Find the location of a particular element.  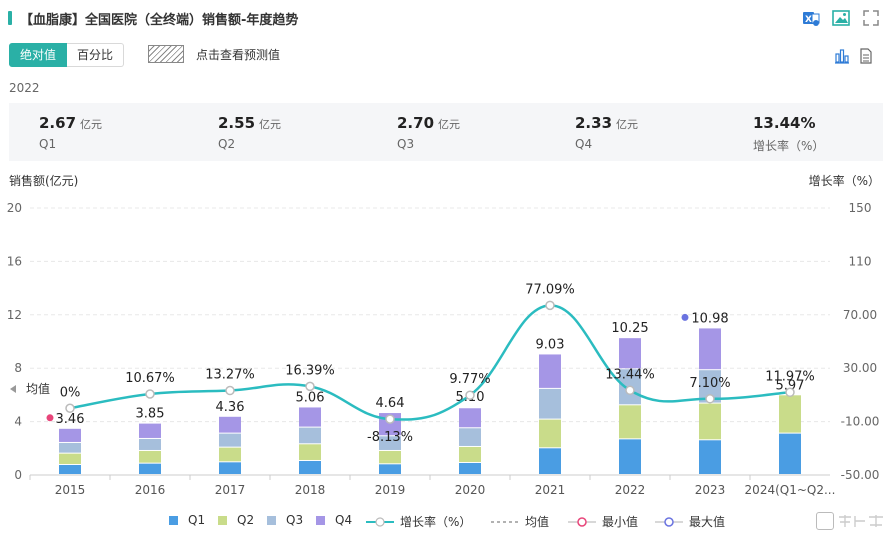

summary-q3: 2.70 亿元 Q3 is located at coordinates (428, 132).